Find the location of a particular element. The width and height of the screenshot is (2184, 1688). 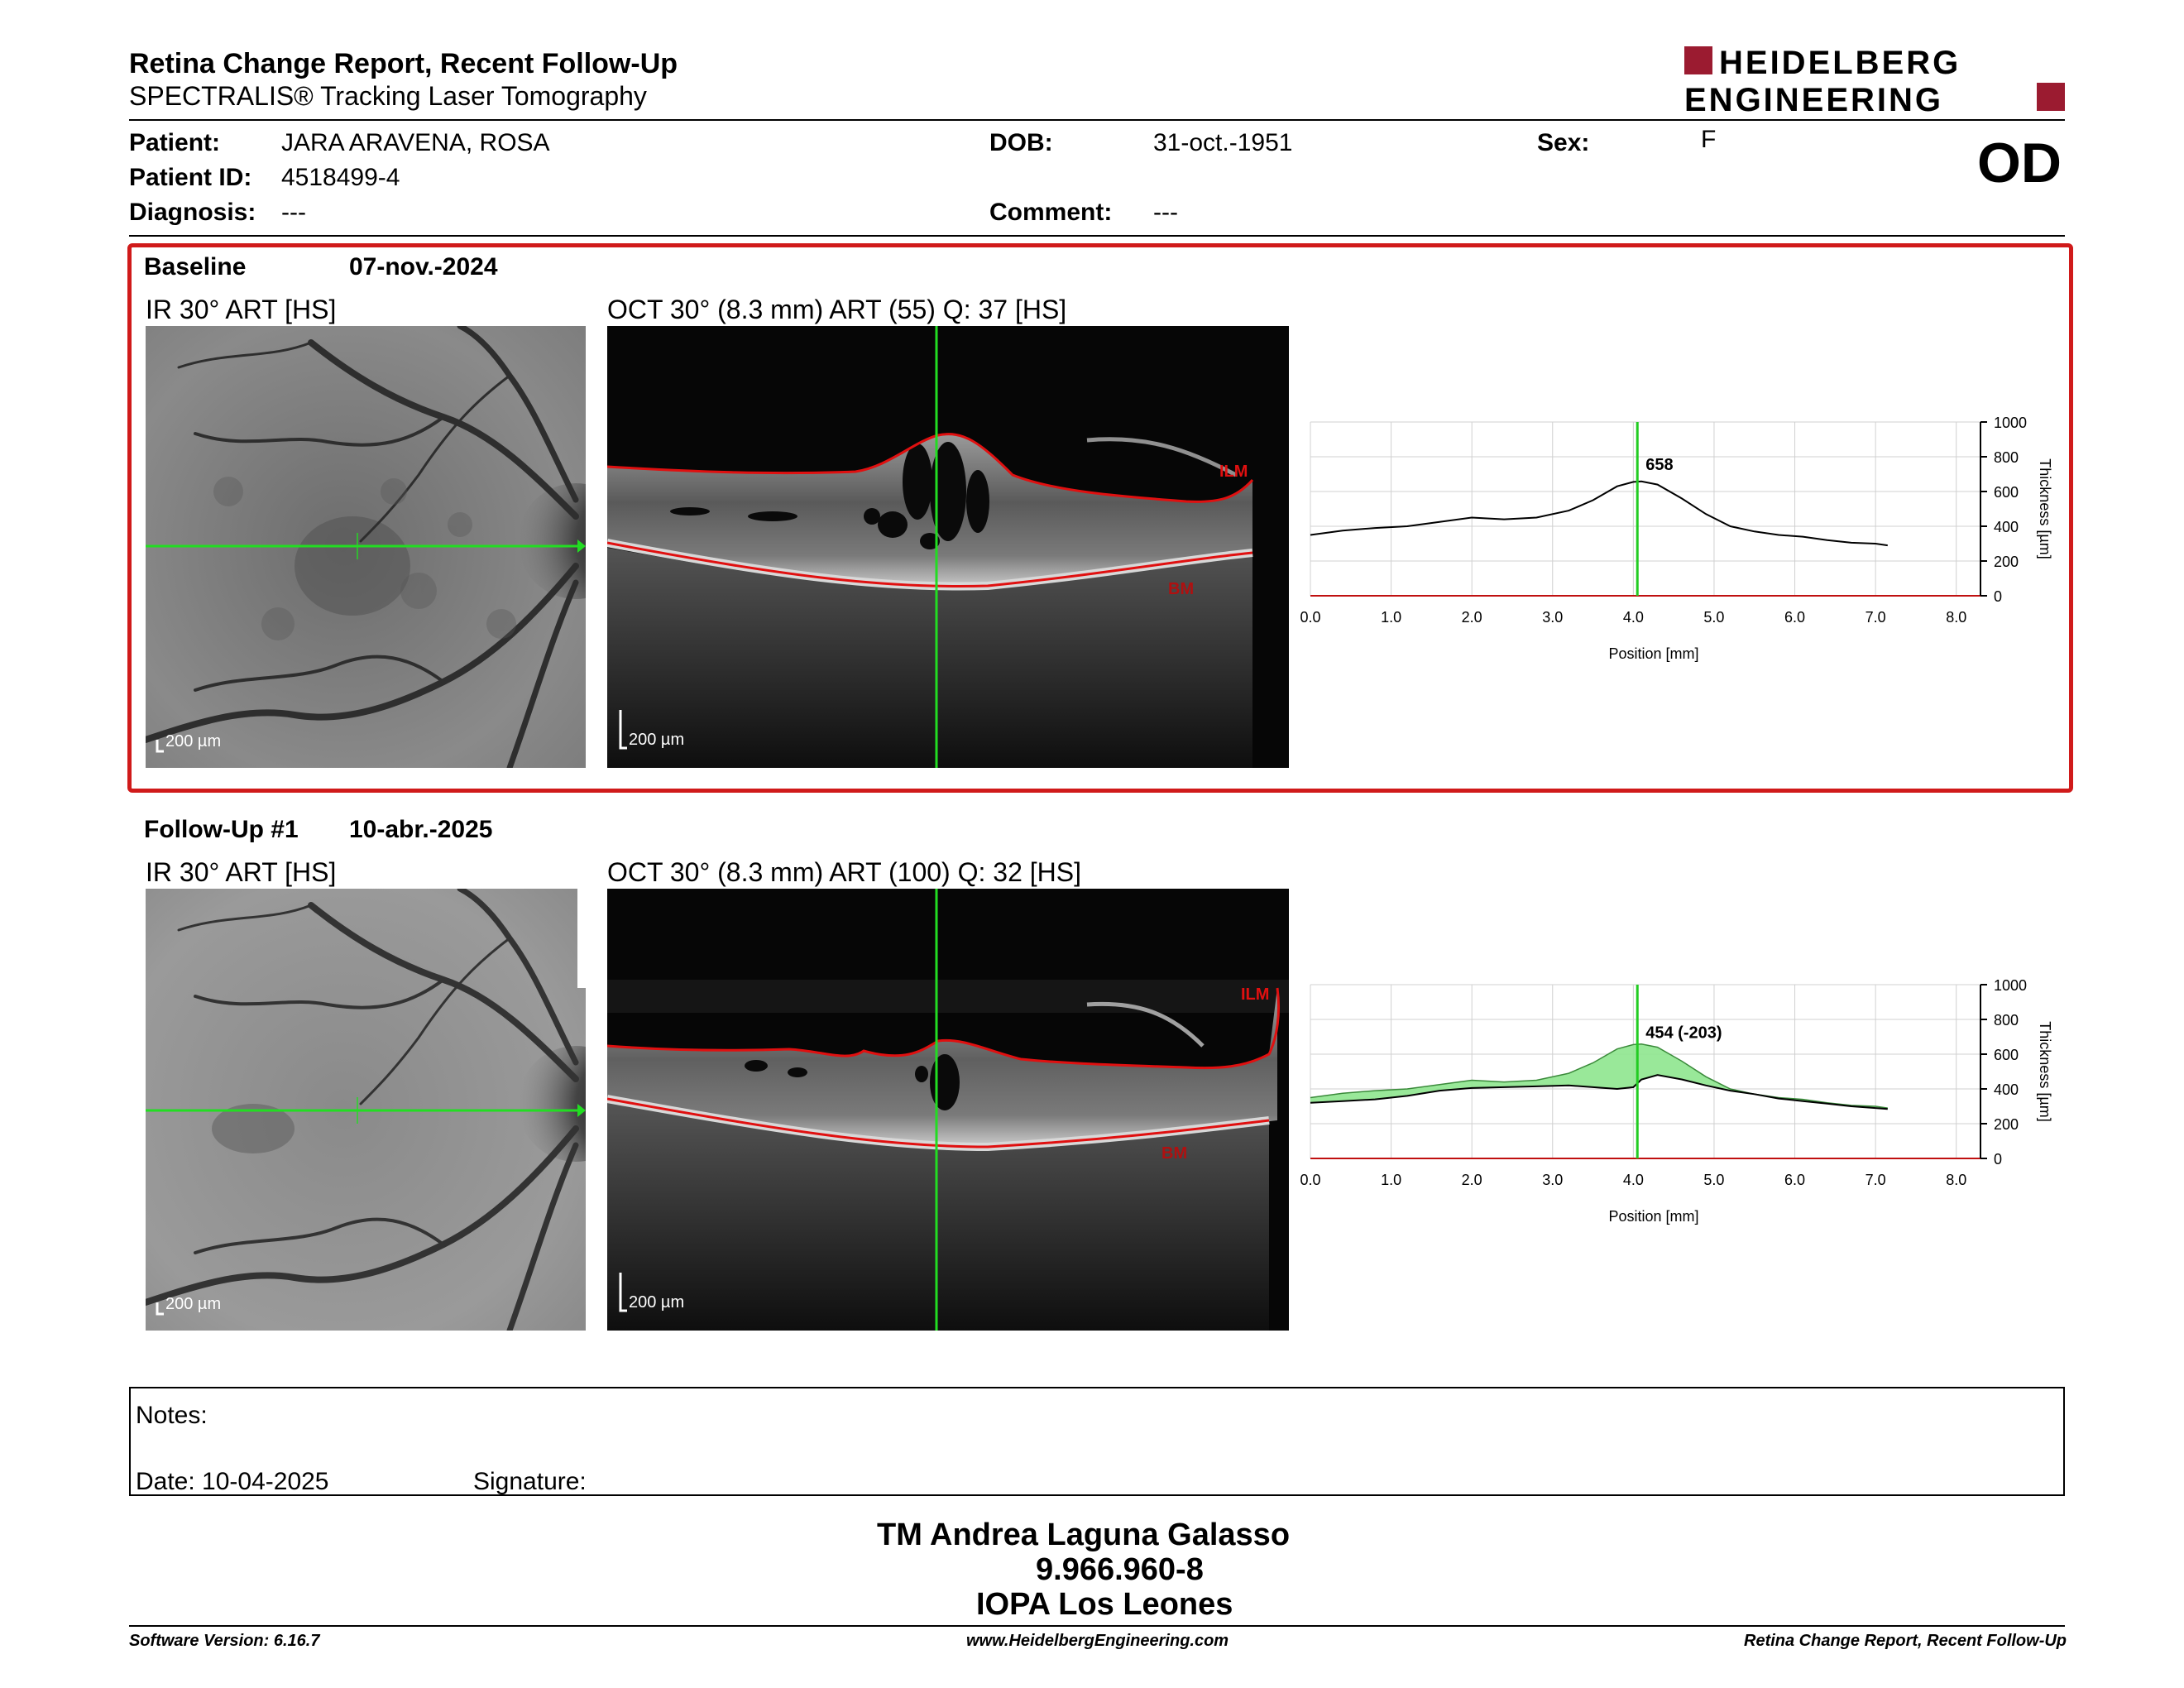

date-label: Date: 10-04-2025 is located at coordinates (232, 1481).